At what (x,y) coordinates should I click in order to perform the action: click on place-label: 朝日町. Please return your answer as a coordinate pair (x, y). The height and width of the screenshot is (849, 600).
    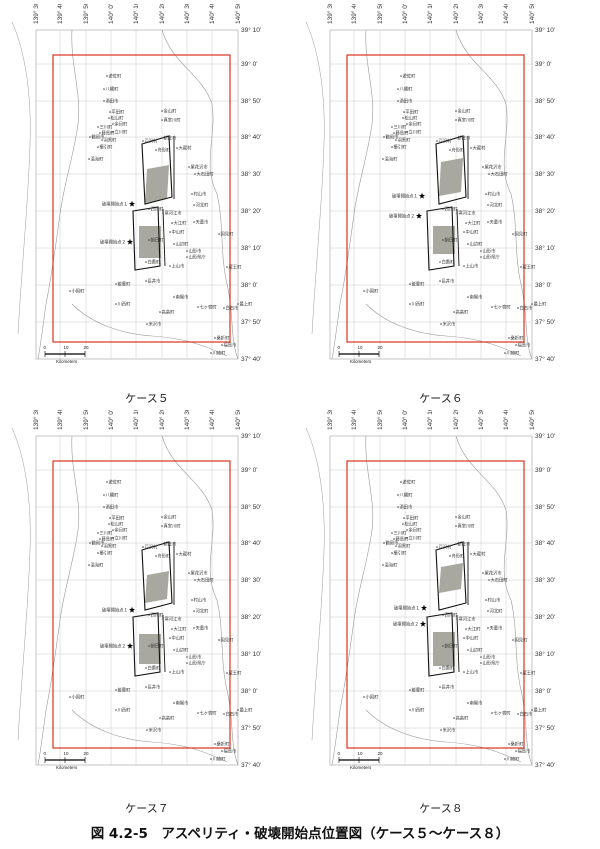
    Looking at the image, I should click on (452, 647).